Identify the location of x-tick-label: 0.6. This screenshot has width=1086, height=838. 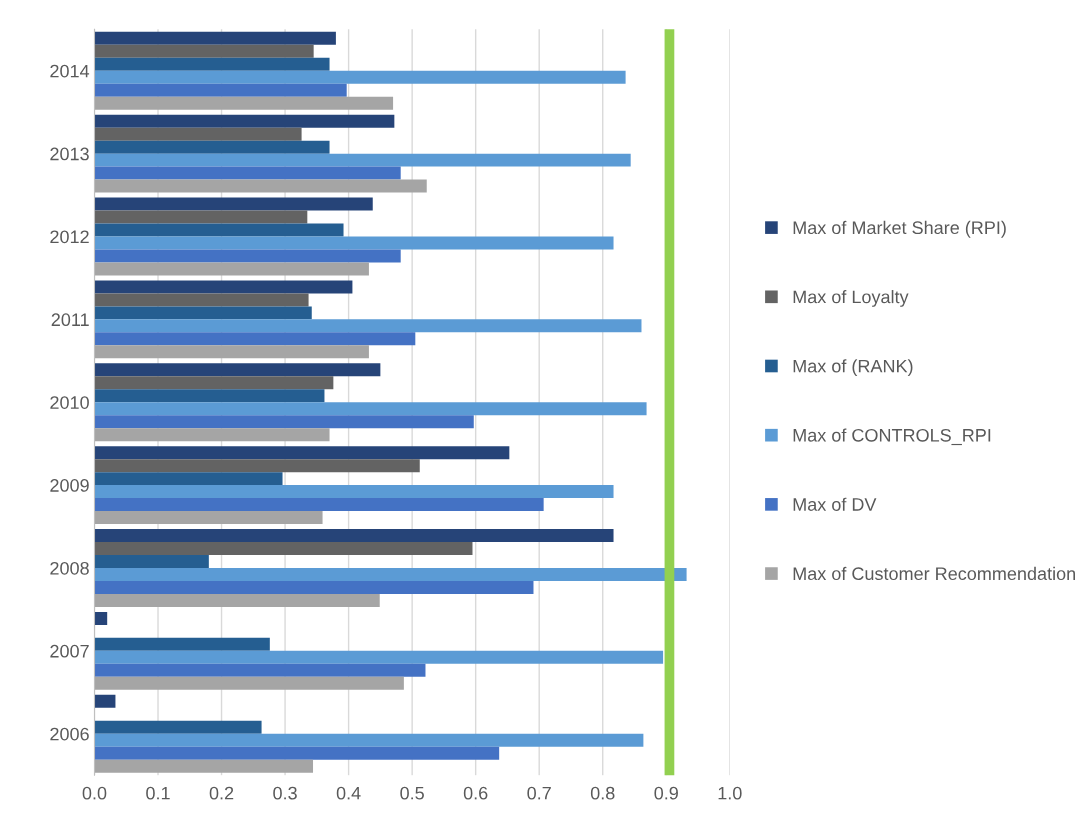
(475, 793).